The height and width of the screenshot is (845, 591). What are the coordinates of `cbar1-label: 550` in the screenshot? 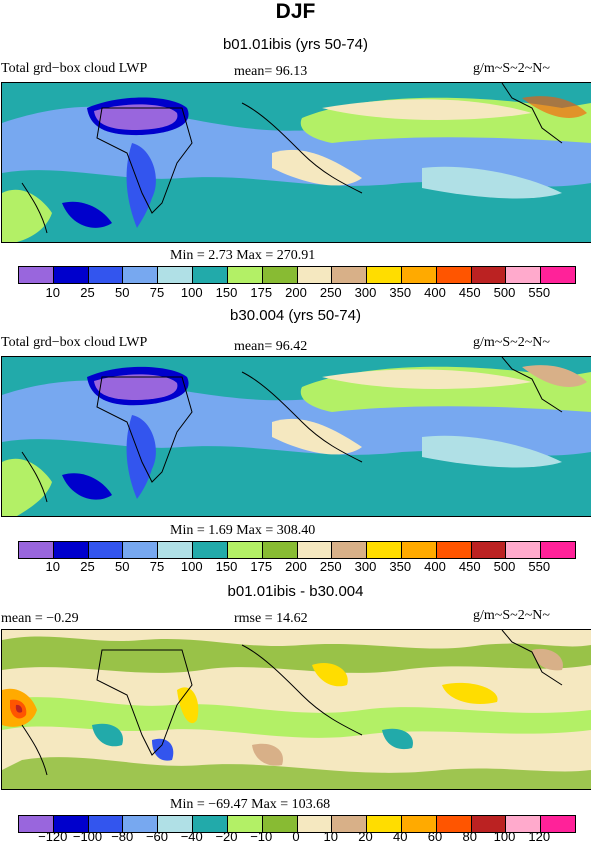 It's located at (539, 292).